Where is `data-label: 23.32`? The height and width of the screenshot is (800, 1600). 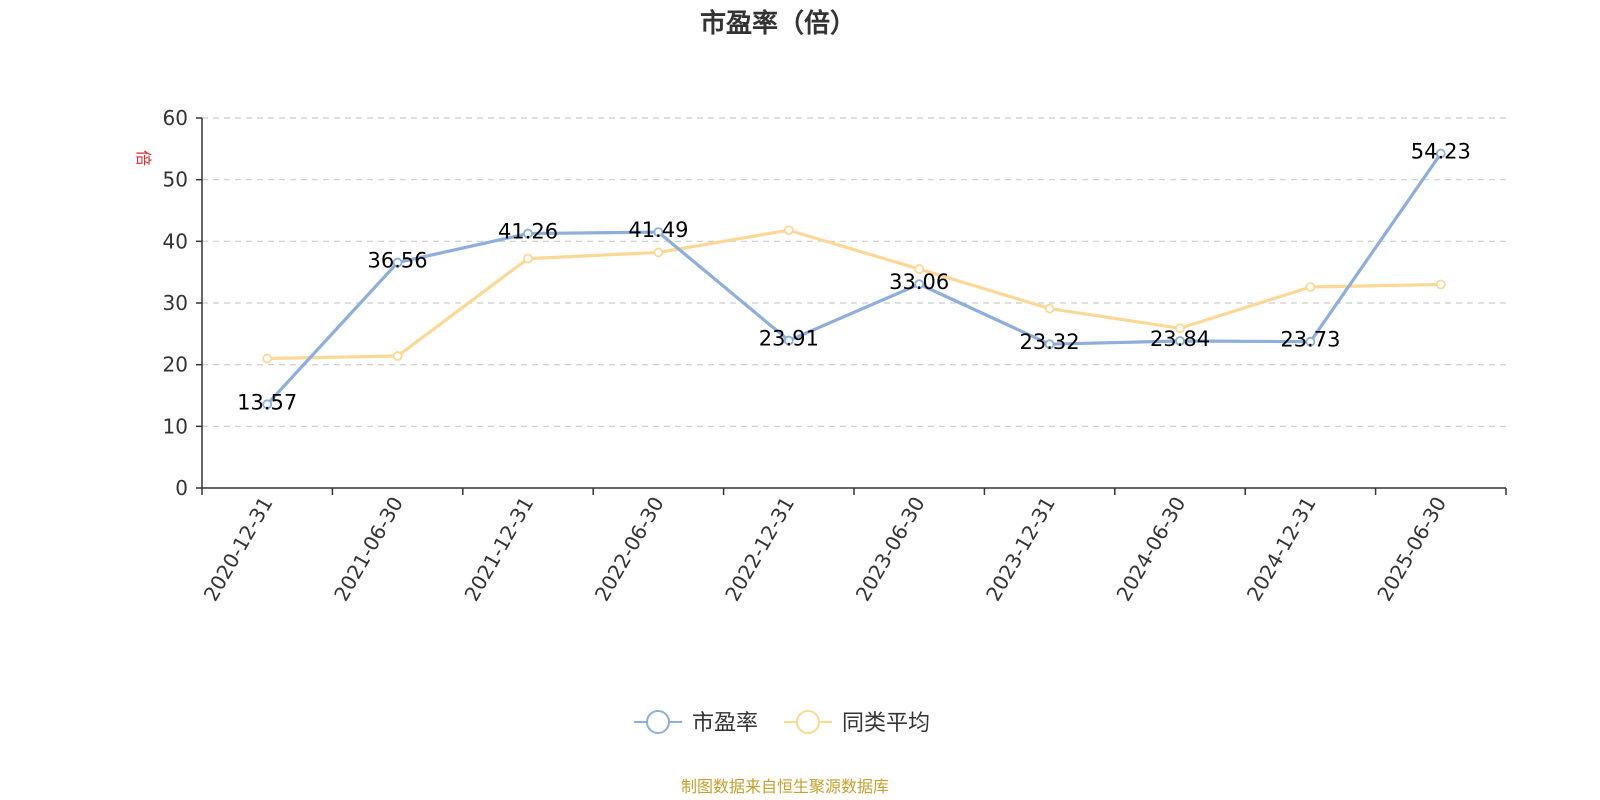 data-label: 23.32 is located at coordinates (1050, 342).